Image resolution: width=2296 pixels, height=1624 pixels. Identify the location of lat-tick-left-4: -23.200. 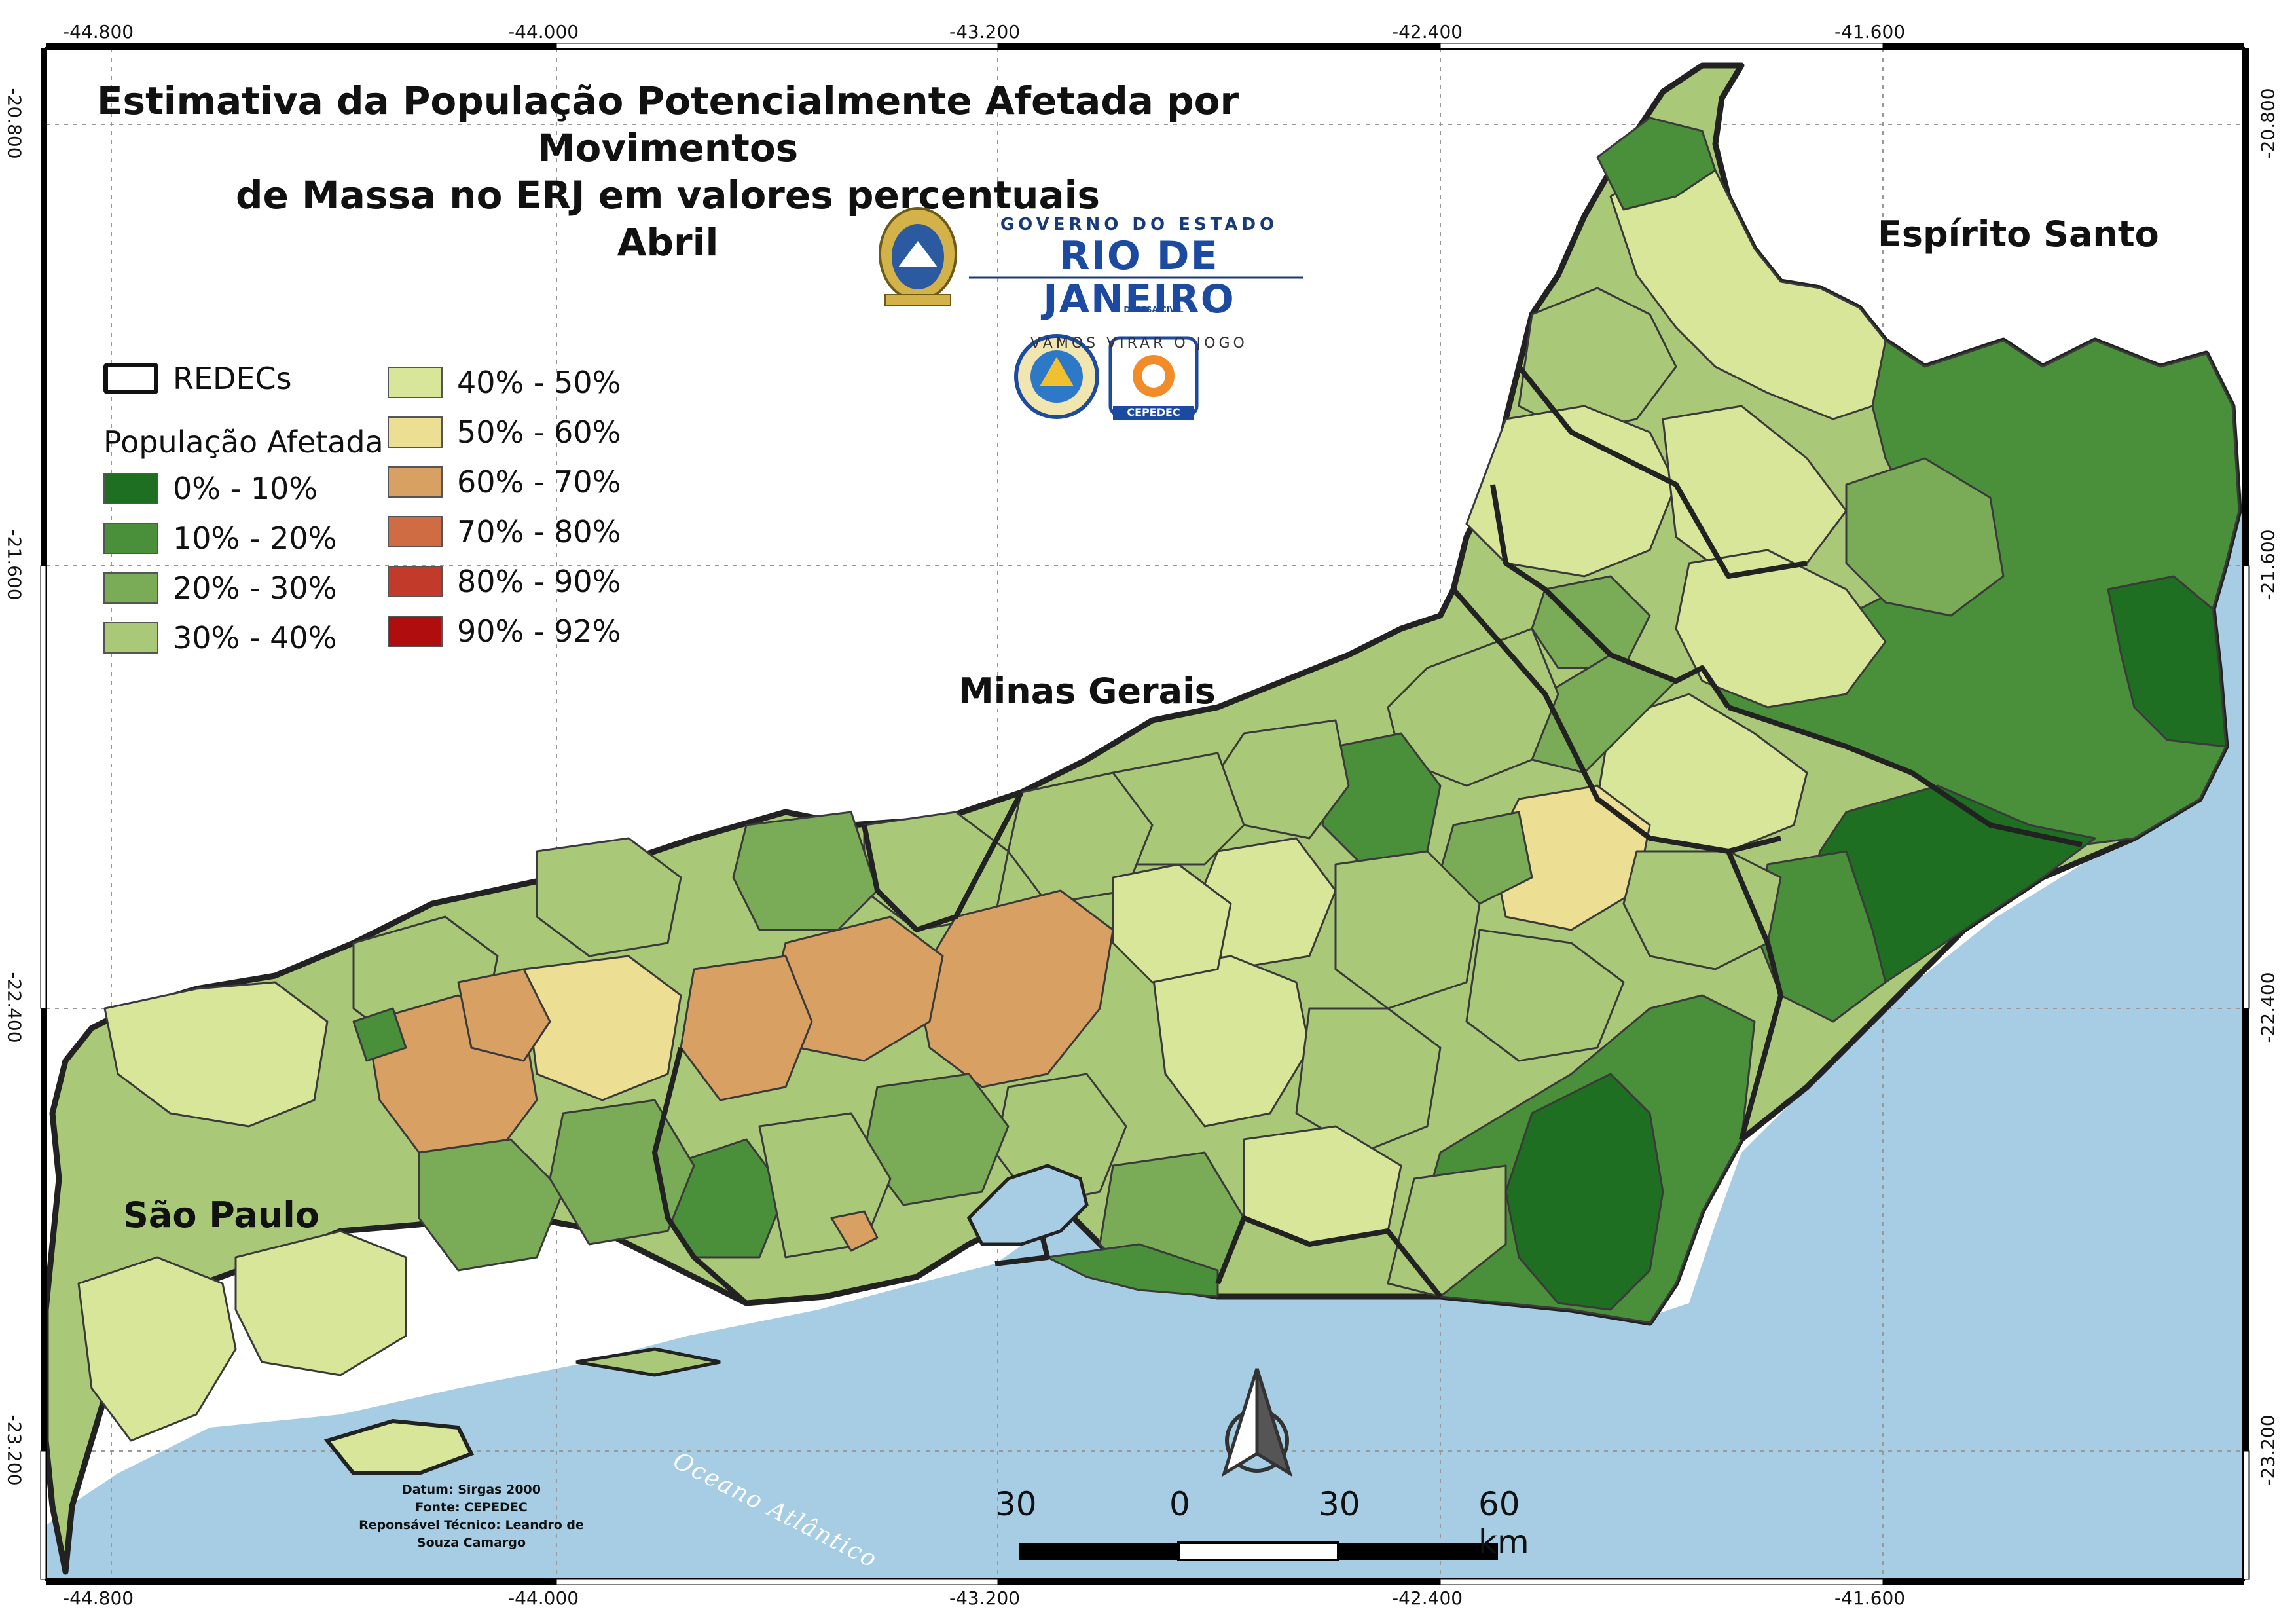
(14, 1450).